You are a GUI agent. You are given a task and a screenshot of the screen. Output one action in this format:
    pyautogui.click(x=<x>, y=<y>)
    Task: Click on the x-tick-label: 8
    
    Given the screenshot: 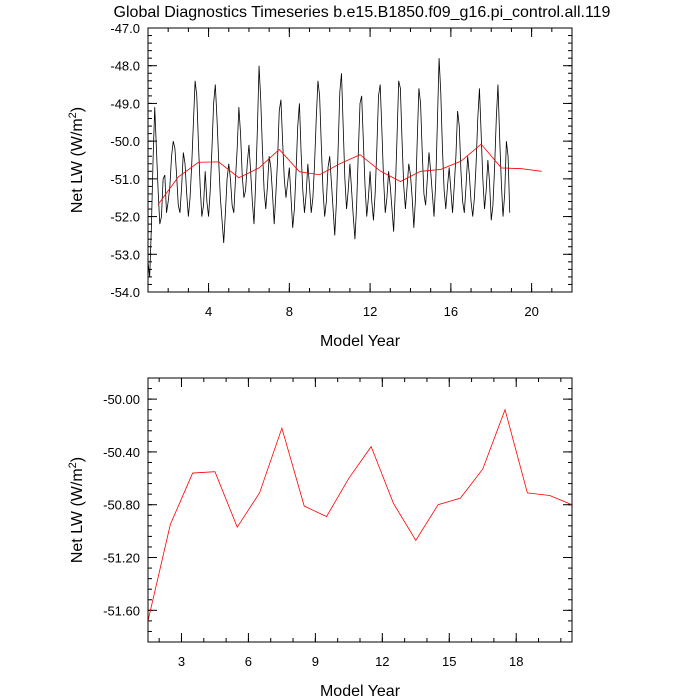 What is the action you would take?
    pyautogui.click(x=289, y=311)
    